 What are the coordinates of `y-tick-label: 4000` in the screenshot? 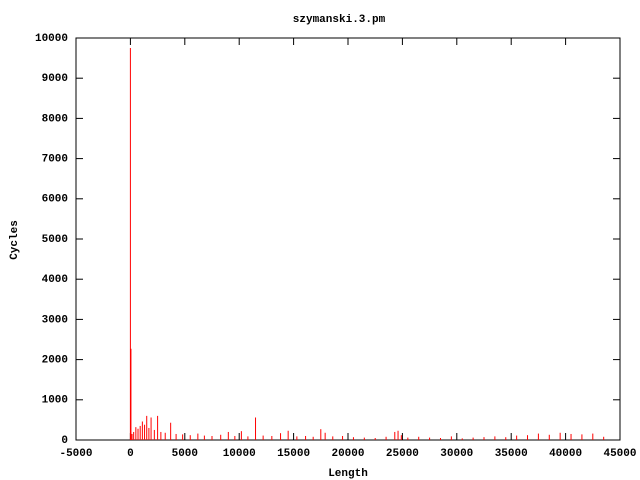 It's located at (55, 280).